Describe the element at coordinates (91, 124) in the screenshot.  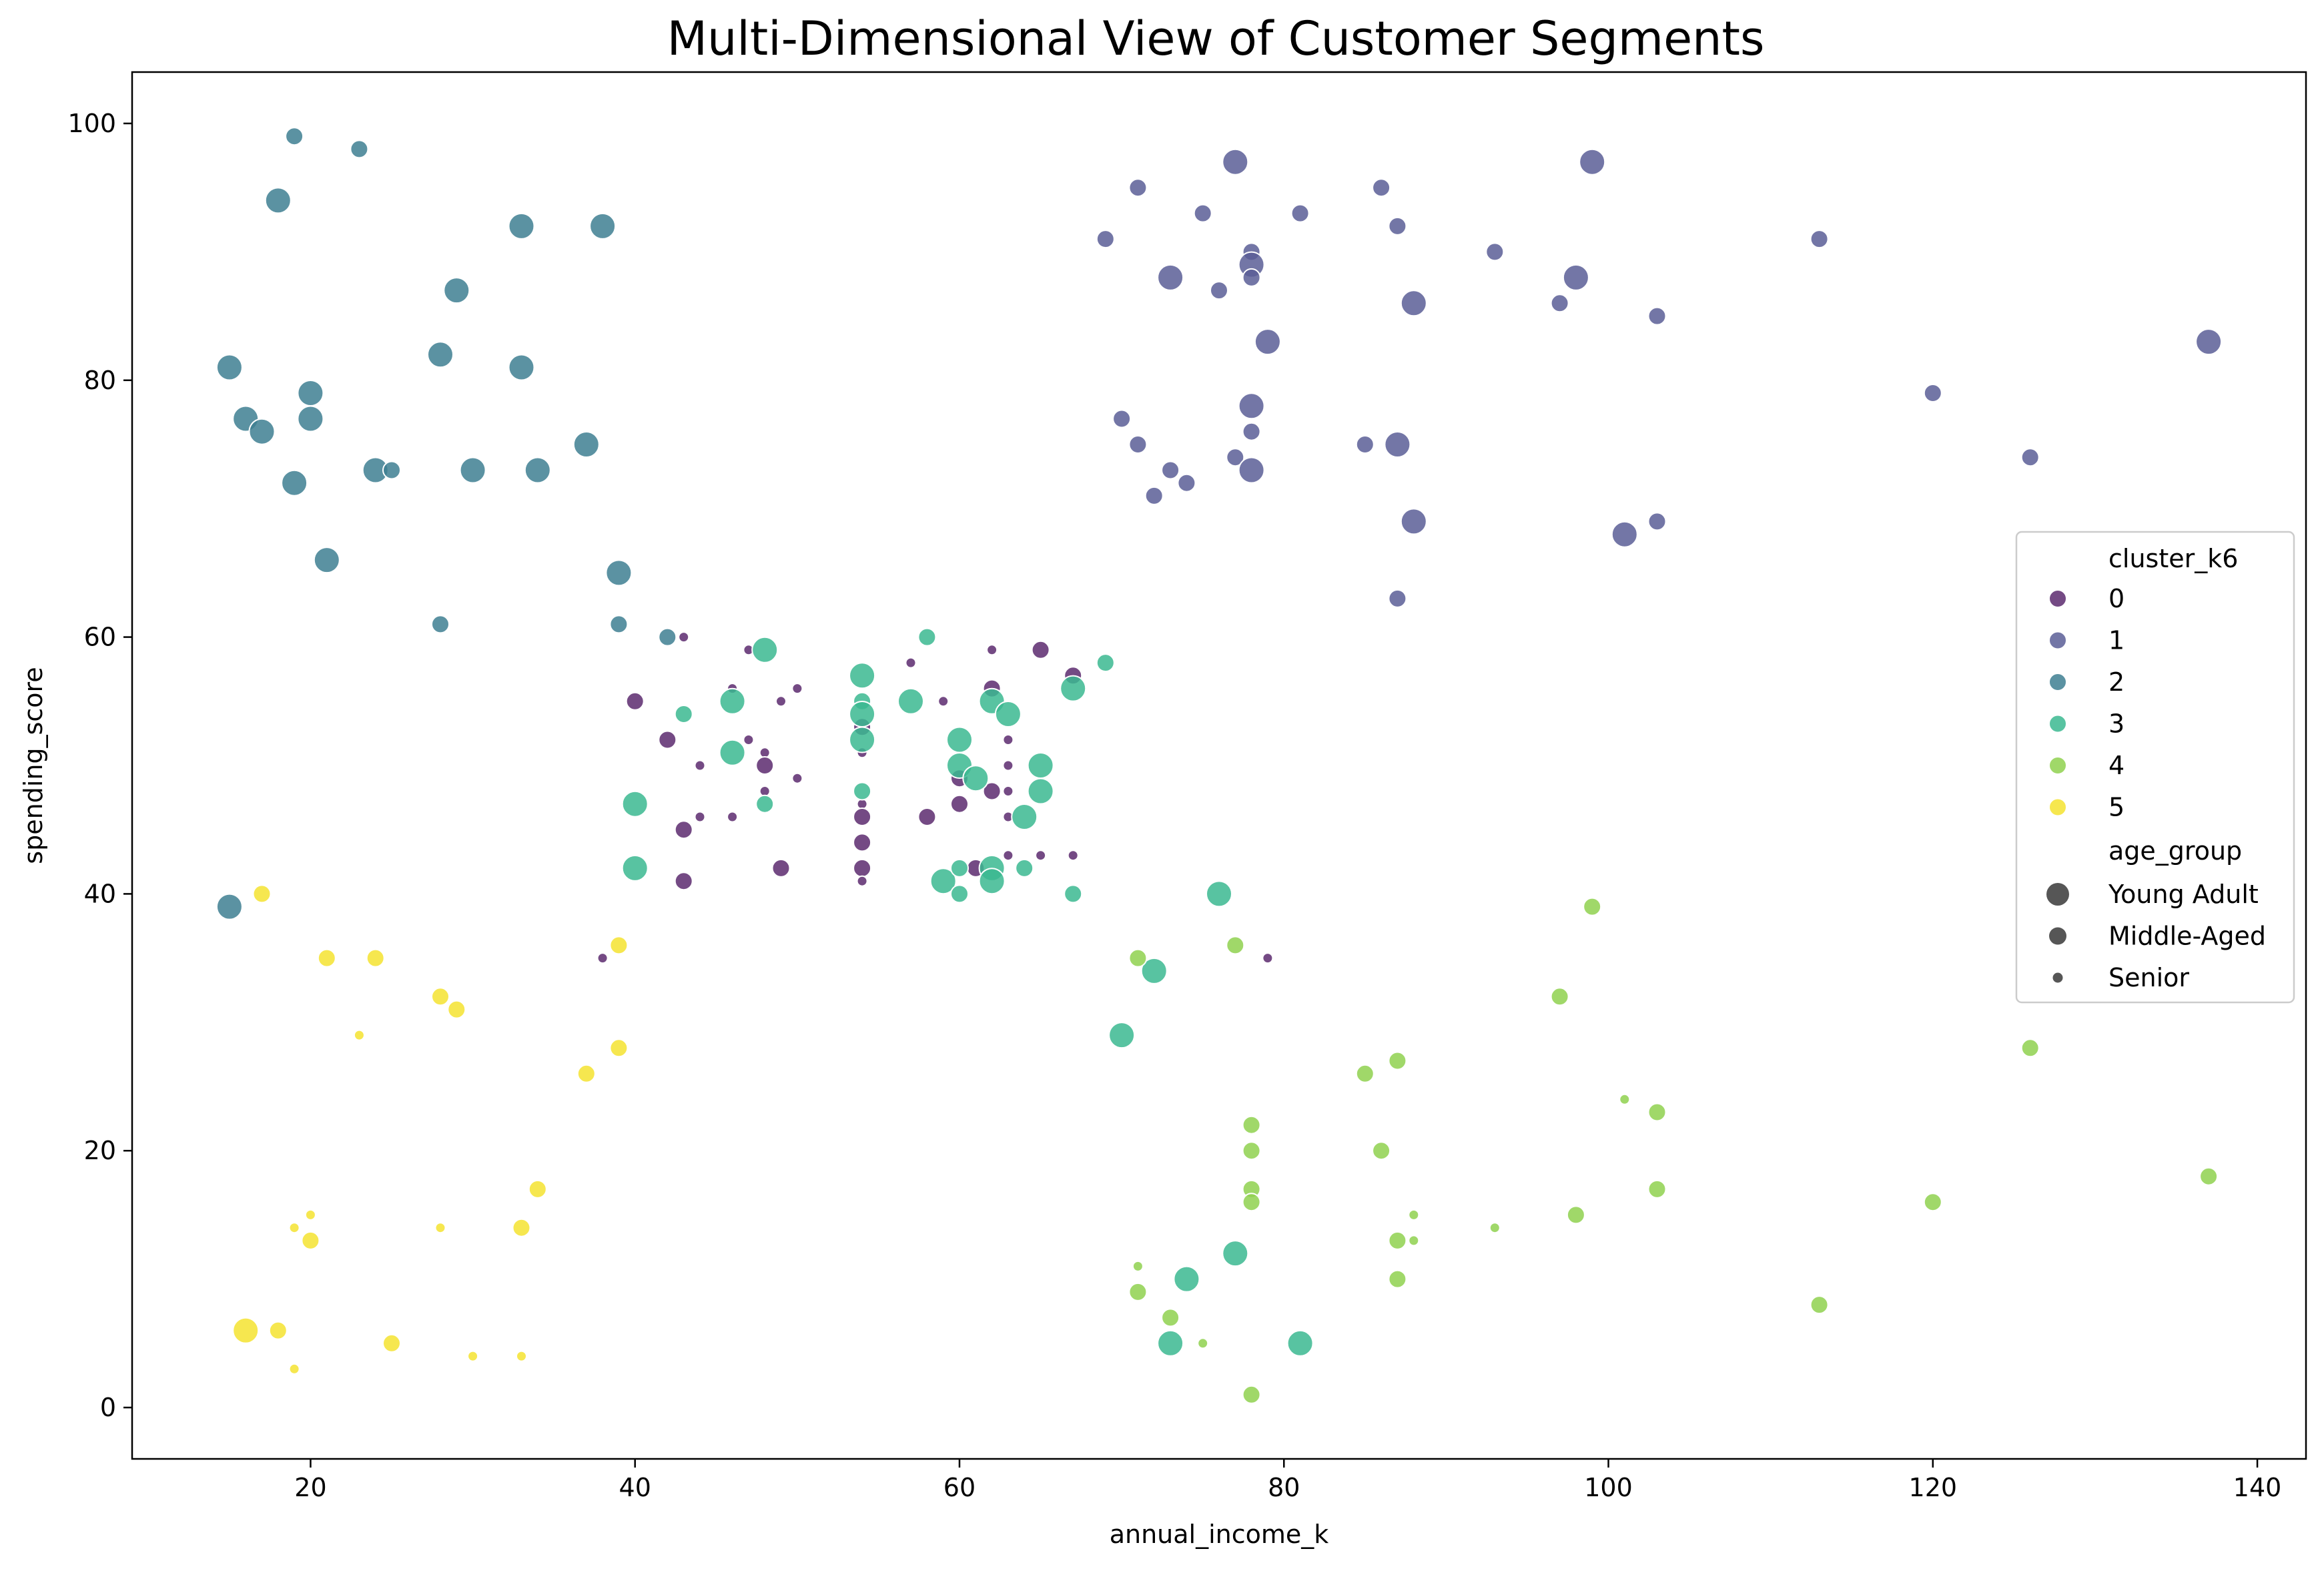
I see `y-tick-label: 100` at that location.